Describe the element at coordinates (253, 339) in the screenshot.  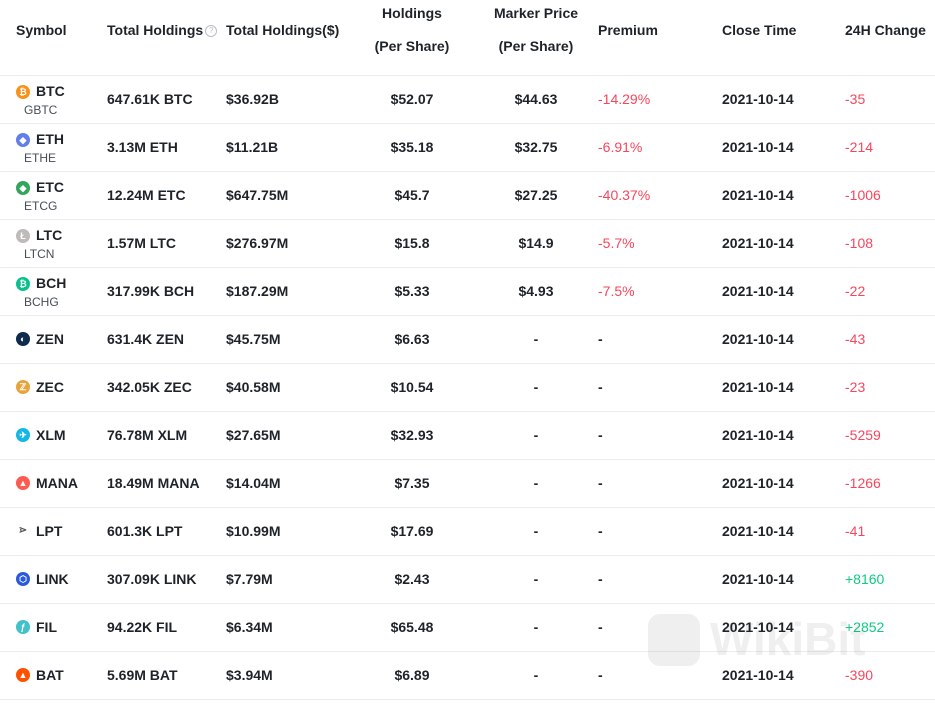
I see `total-holdings-usd-cell: $45.75M` at that location.